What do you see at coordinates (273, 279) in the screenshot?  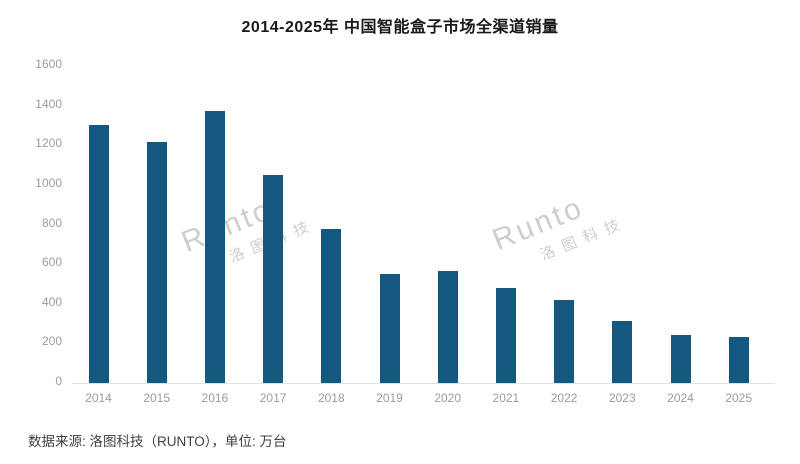 I see `bar-2017` at bounding box center [273, 279].